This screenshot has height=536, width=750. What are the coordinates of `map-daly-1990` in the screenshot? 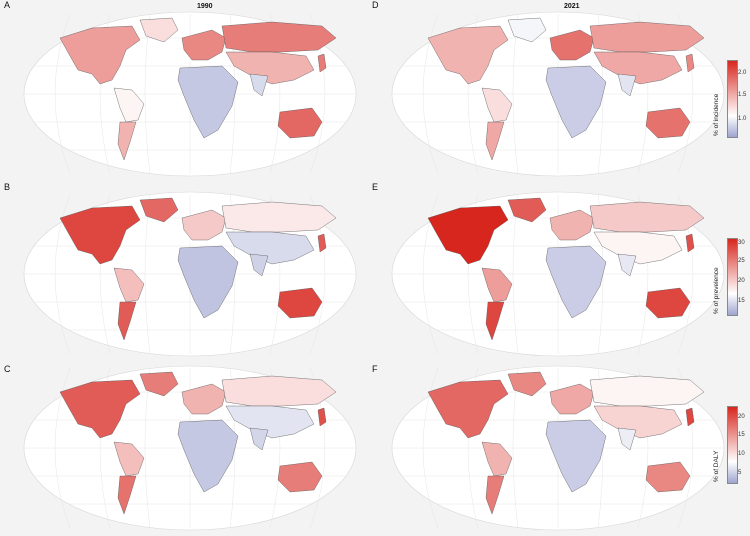 It's located at (190, 448).